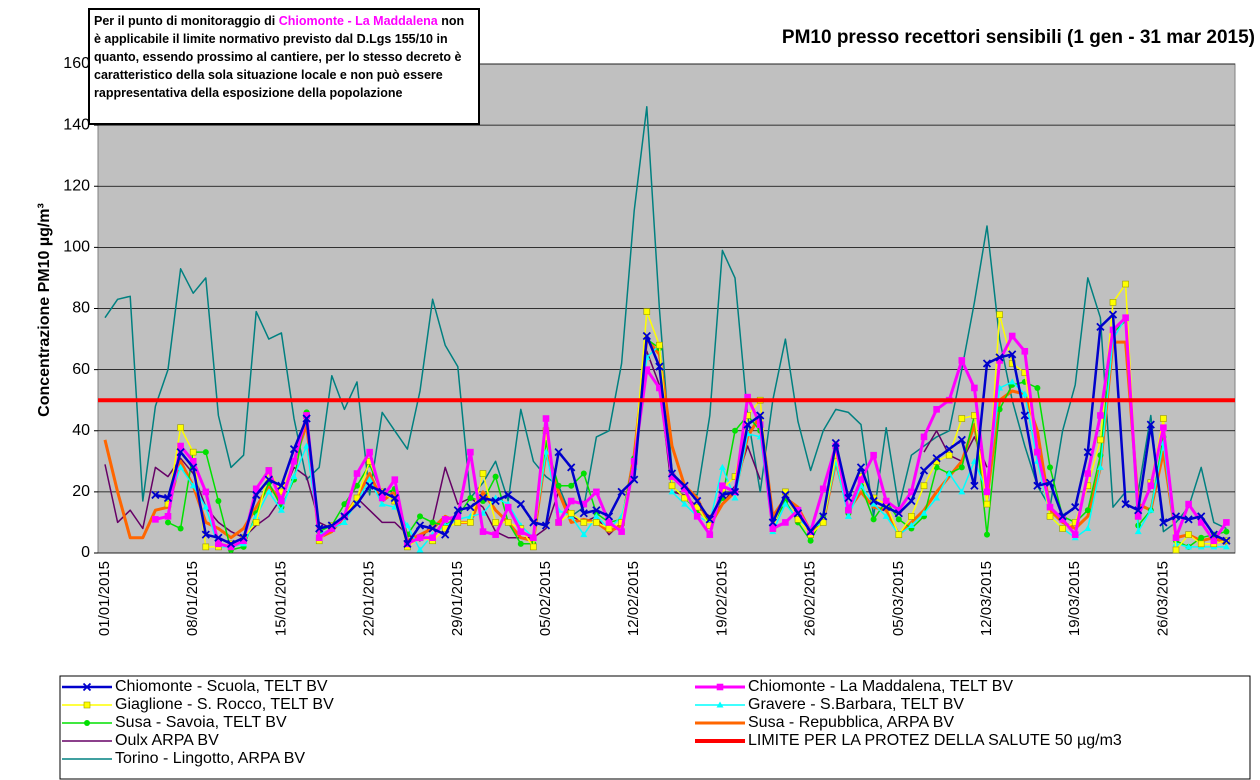  I want to click on x-tick-label: 12/02/2015, so click(633, 598).